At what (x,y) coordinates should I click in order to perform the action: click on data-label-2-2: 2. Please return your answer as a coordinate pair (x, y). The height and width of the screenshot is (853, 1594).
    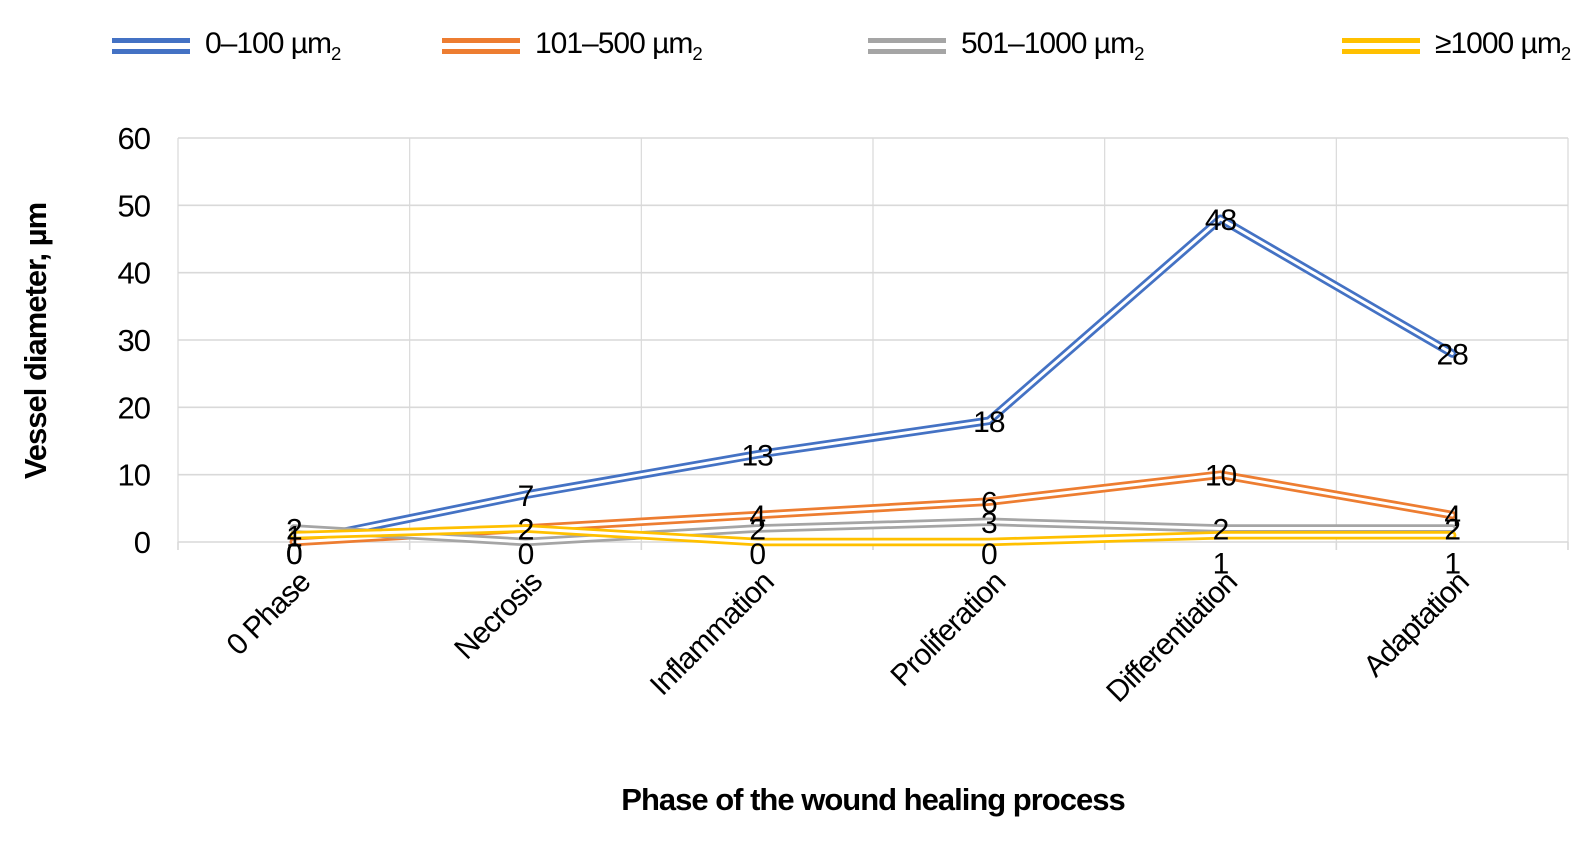
    Looking at the image, I should click on (757, 530).